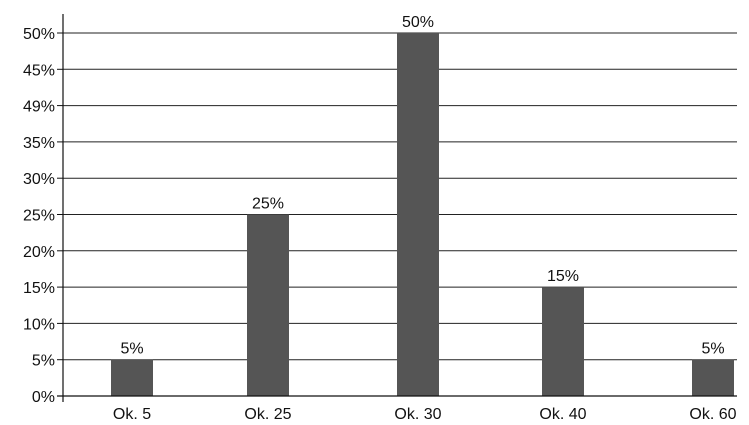 Image resolution: width=749 pixels, height=425 pixels. What do you see at coordinates (39, 143) in the screenshot?
I see `y-tick-label: 35%` at bounding box center [39, 143].